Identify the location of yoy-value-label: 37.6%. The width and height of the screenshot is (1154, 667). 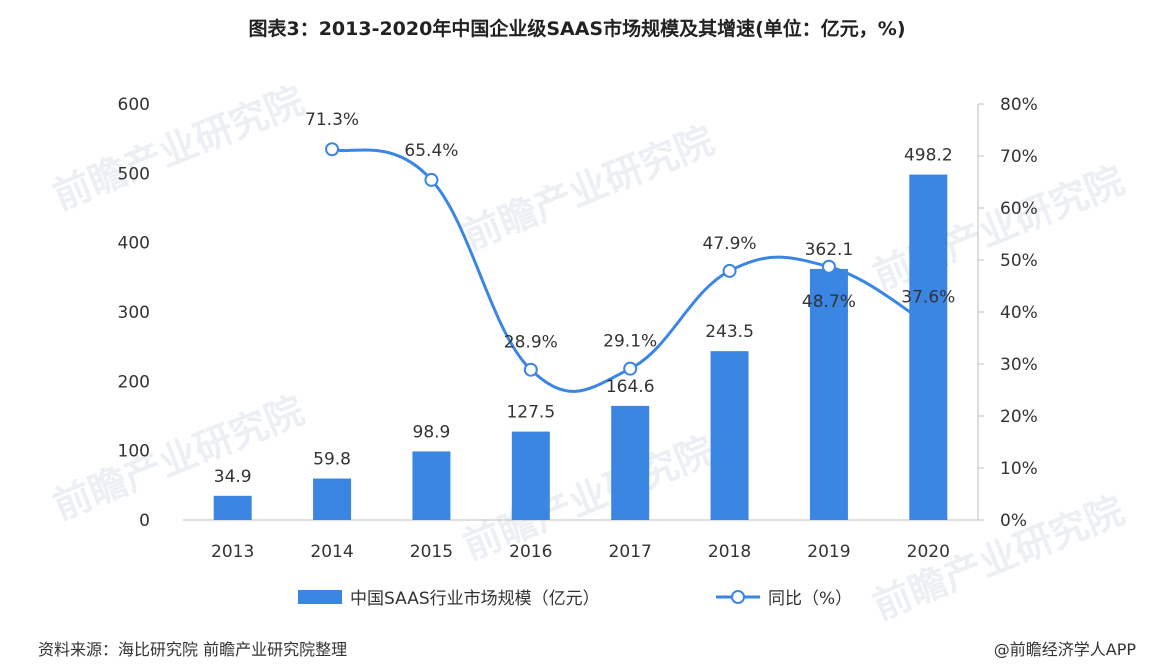
(928, 297).